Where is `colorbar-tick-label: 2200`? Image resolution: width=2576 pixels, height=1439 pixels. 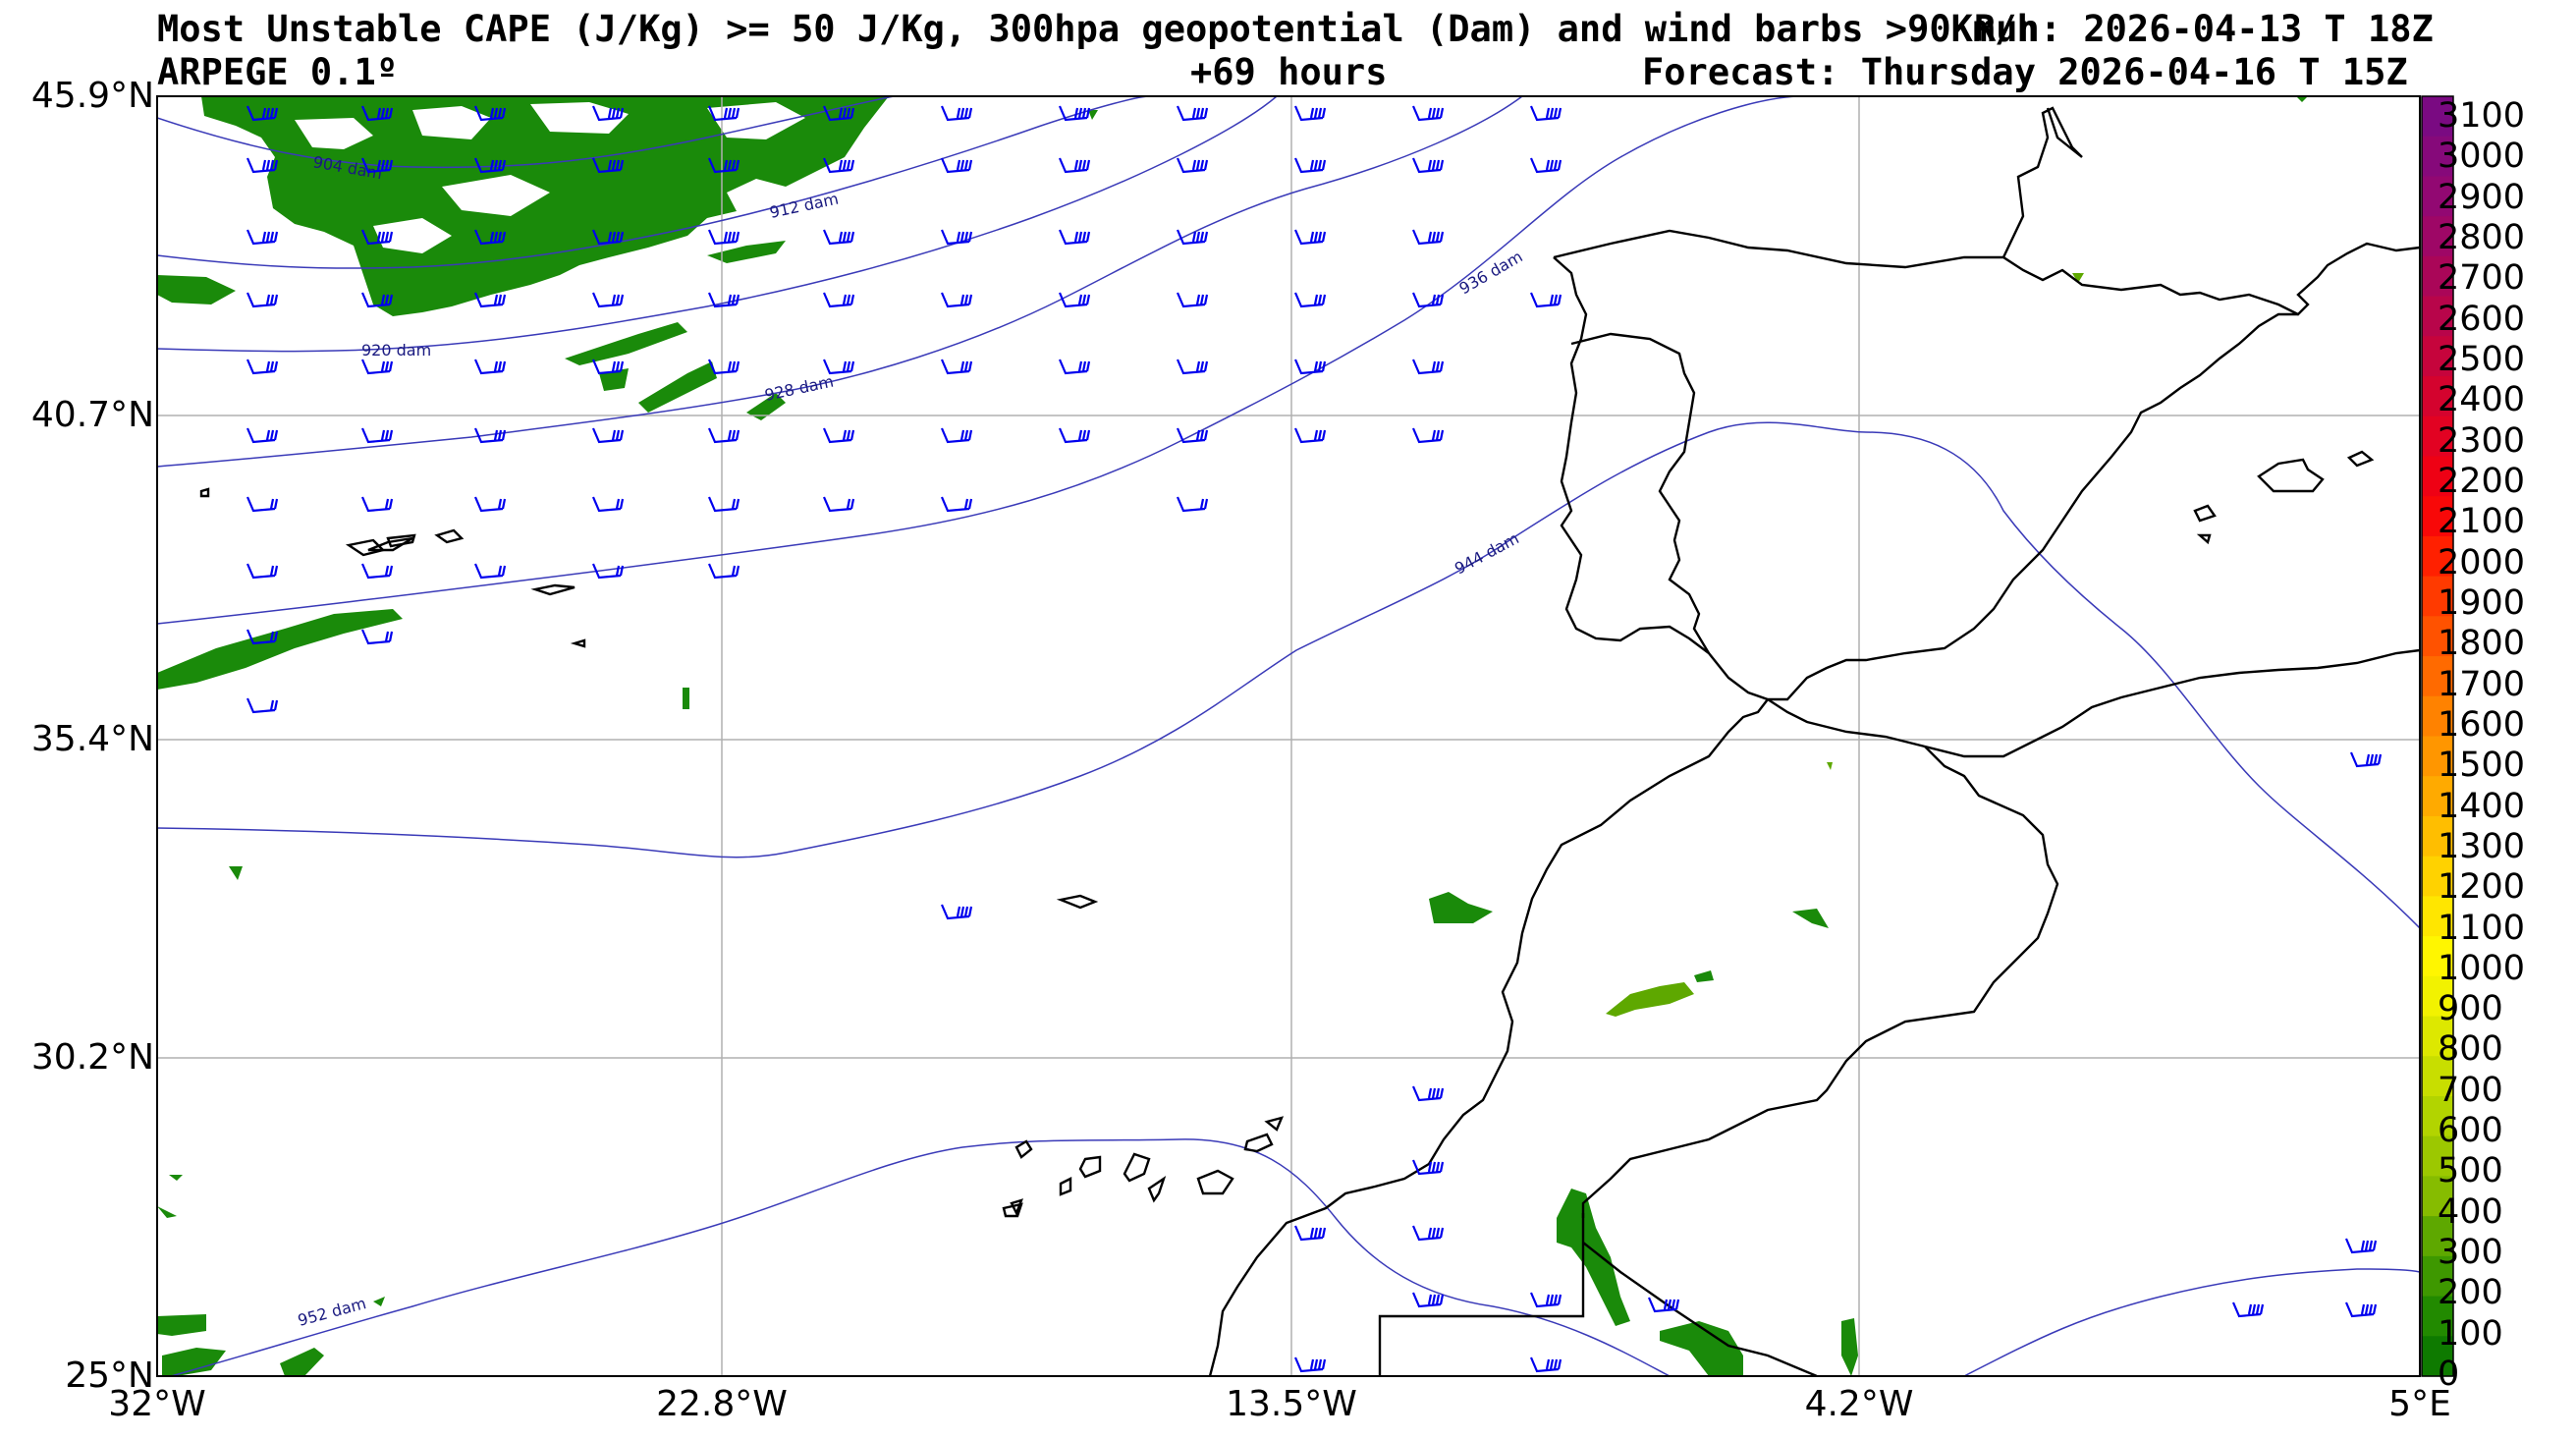
colorbar-tick-label: 2200 is located at coordinates (2482, 481).